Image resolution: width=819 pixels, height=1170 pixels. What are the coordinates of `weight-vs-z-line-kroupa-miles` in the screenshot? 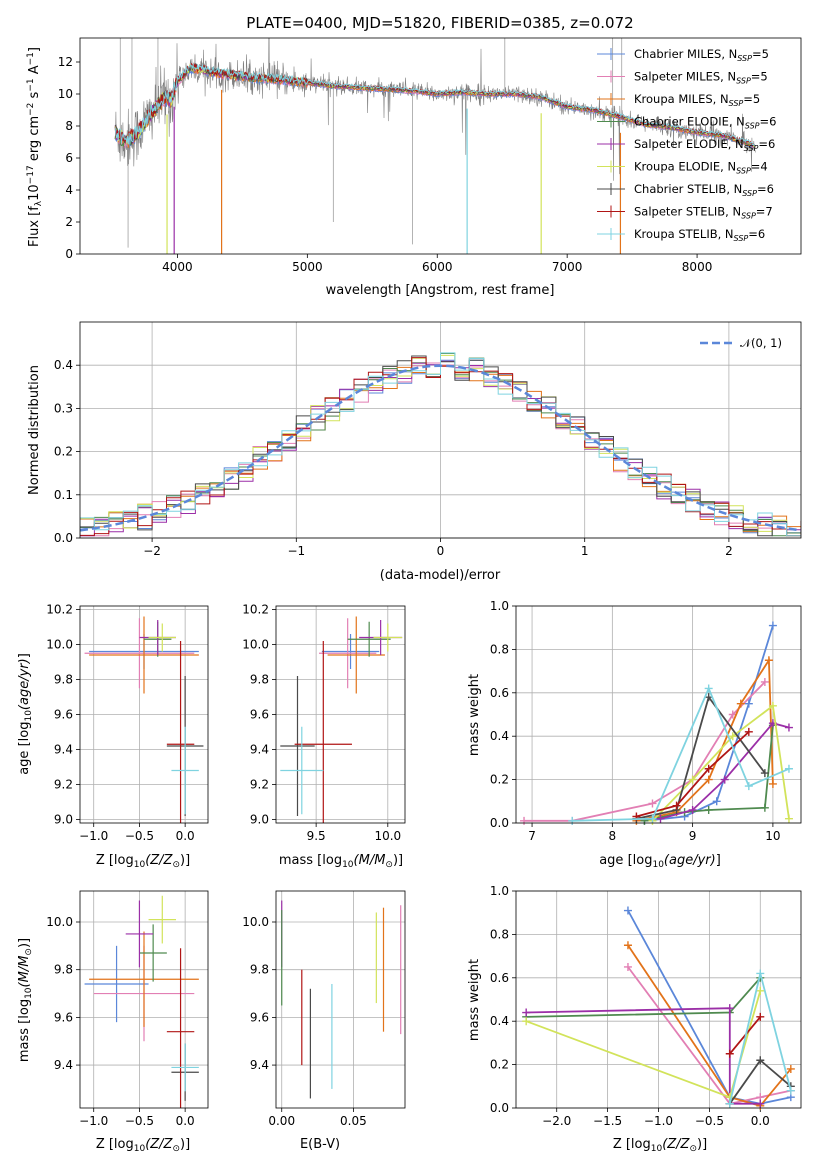 It's located at (709, 1025).